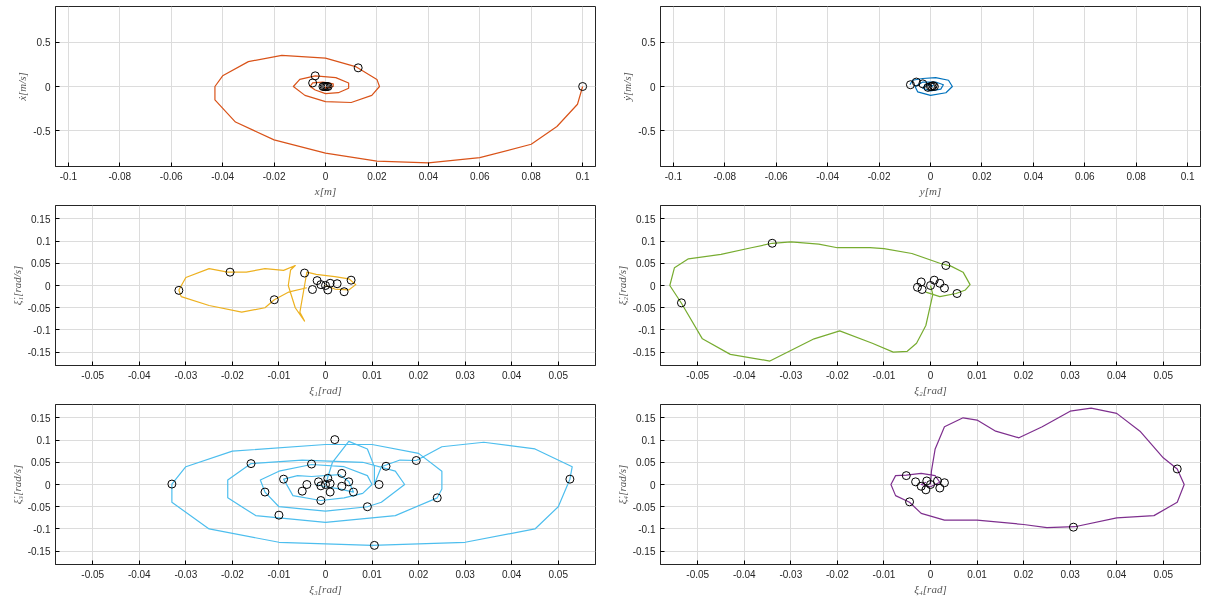 This screenshot has width=1220, height=603. What do you see at coordinates (930, 589) in the screenshot?
I see `x-axis-title: ξ₄[rad]` at bounding box center [930, 589].